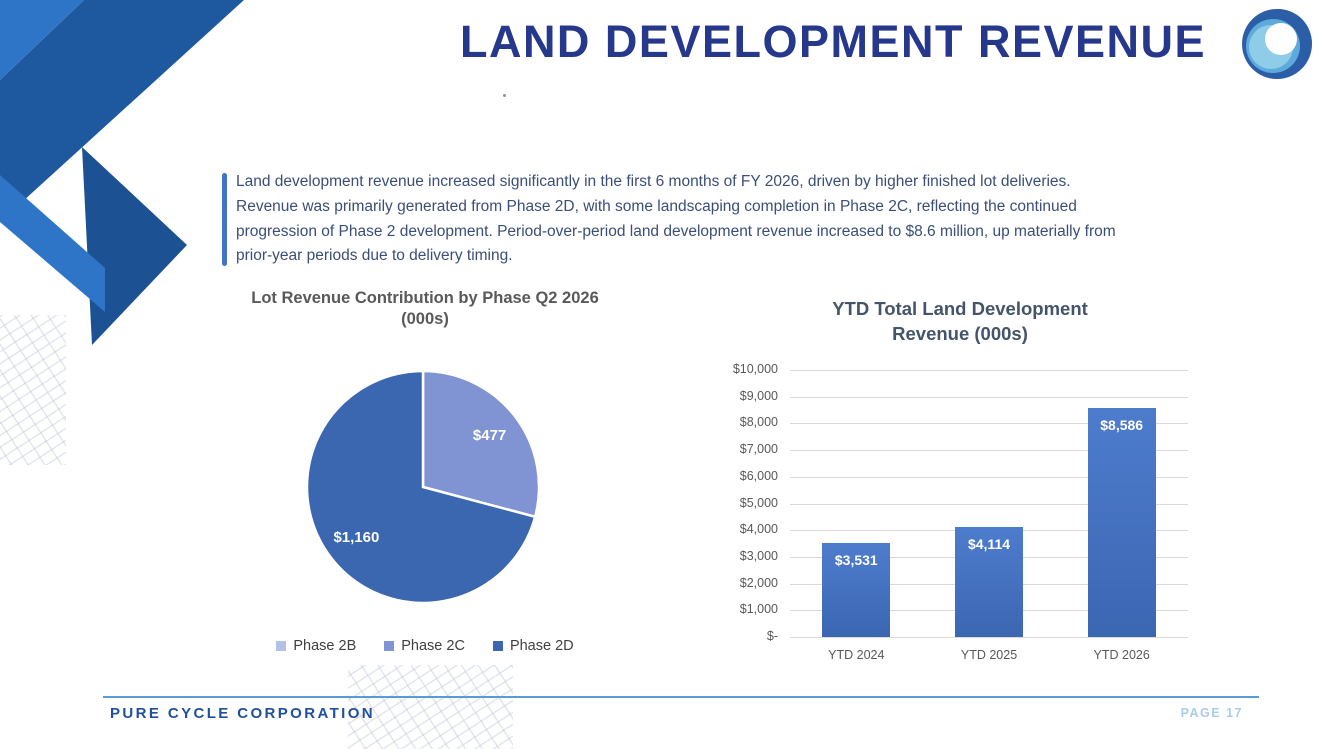 The image size is (1333, 749). Describe the element at coordinates (758, 422) in the screenshot. I see `y-tick-label: $8,000` at that location.